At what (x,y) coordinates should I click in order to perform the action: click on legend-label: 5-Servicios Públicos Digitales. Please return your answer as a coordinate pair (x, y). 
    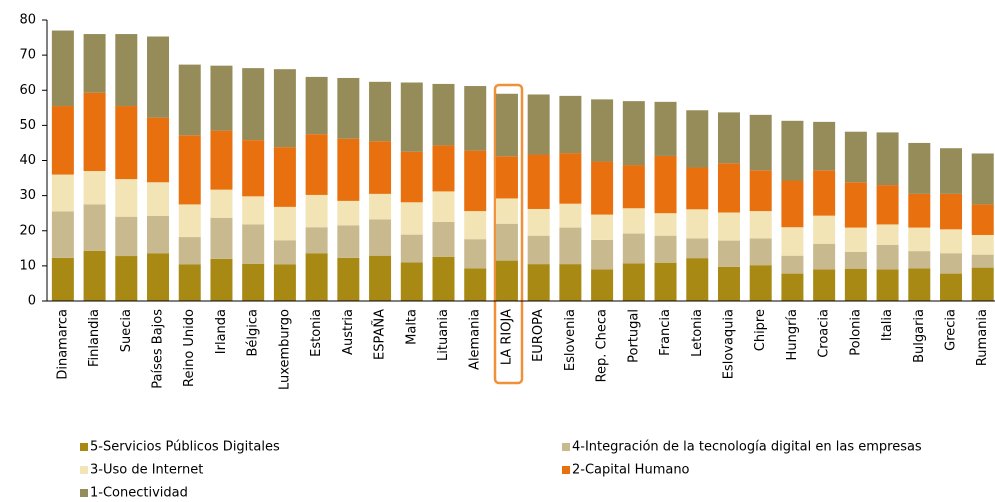
    Looking at the image, I should click on (185, 447).